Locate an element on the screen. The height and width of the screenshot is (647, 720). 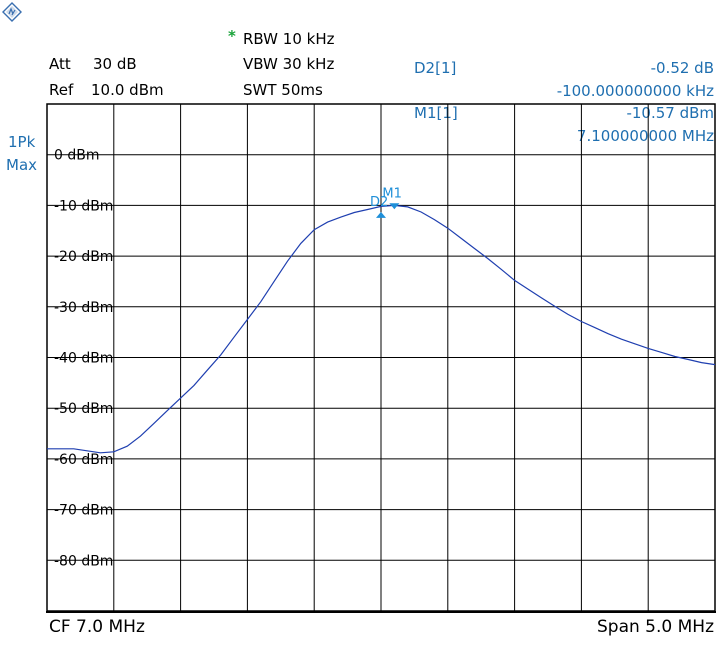
sweep-time-setting: SWT 50ms is located at coordinates (283, 90).